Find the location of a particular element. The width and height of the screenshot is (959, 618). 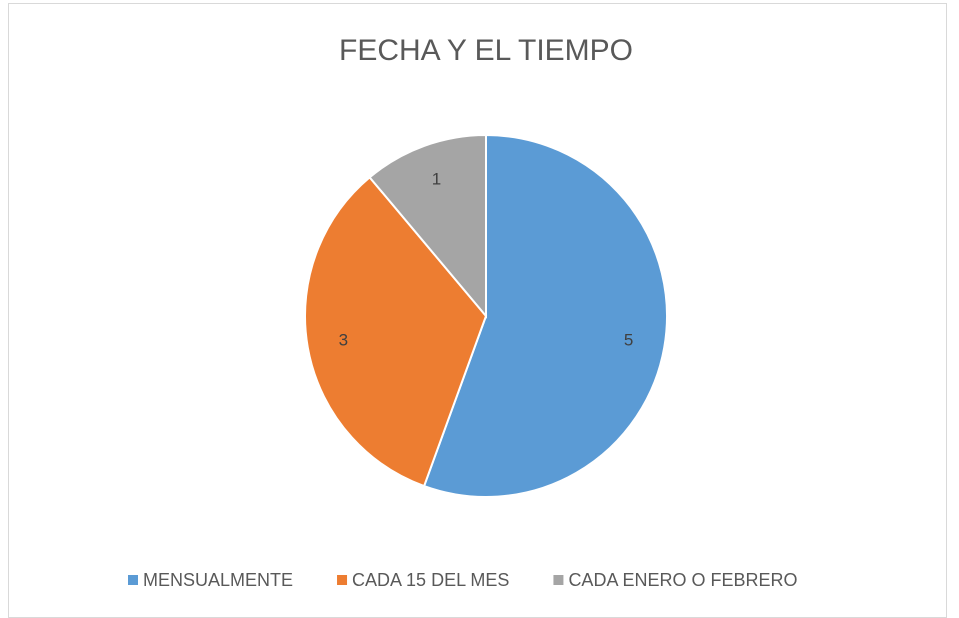

data-label: 5 is located at coordinates (628, 340).